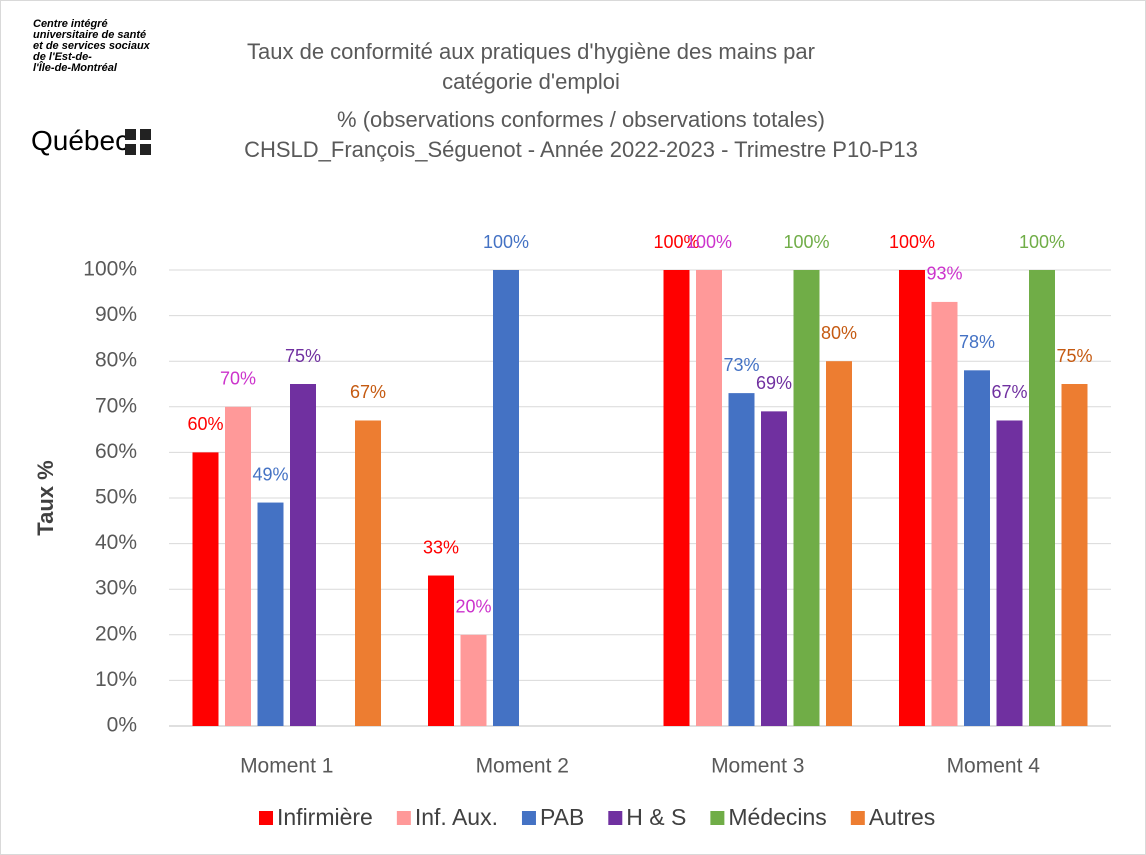  I want to click on logo-line: universitaire de santé, so click(90, 35).